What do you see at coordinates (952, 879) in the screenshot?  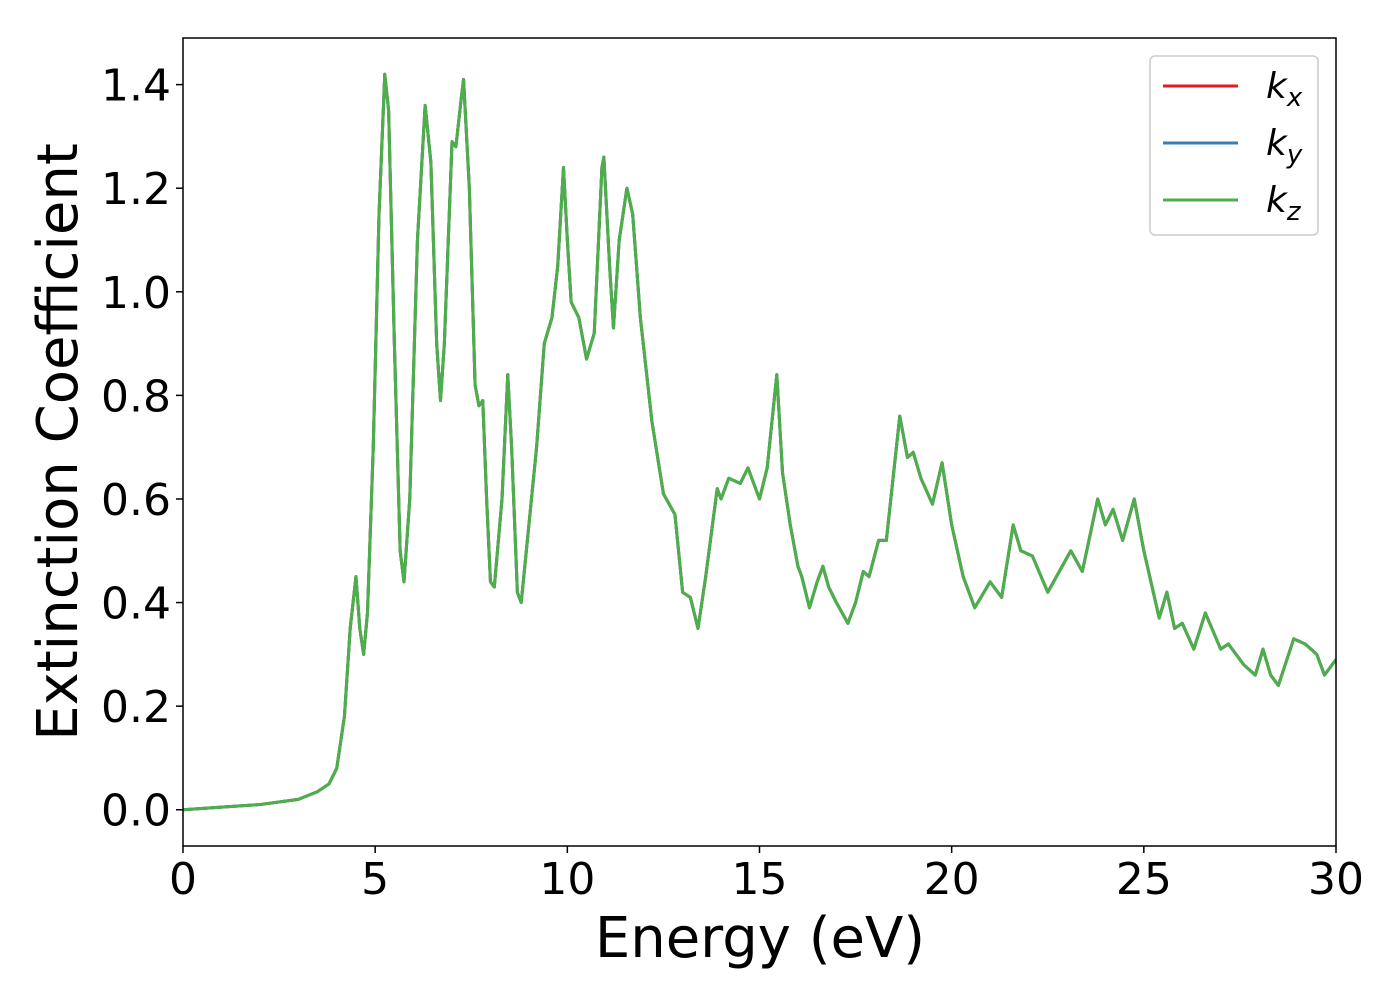 I see `x-tick-label: 20` at bounding box center [952, 879].